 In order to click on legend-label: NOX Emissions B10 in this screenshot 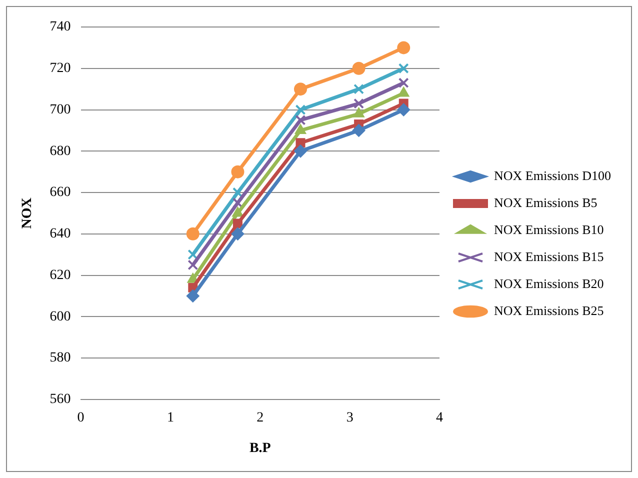, I will do `click(549, 229)`.